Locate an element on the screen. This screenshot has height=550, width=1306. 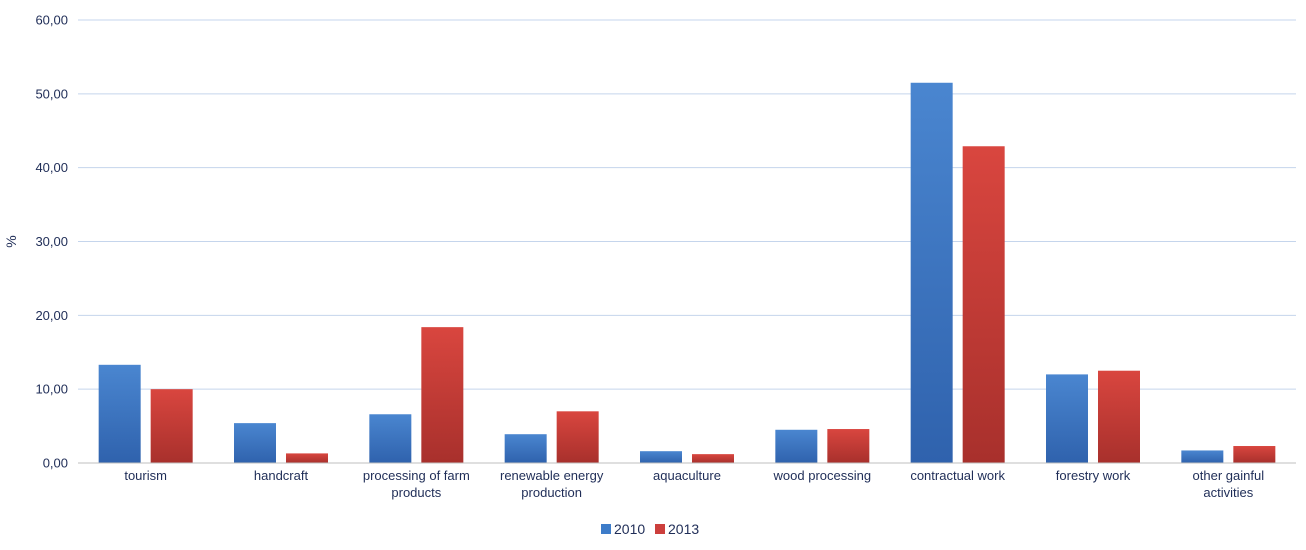
y-tick-label: 10,00 is located at coordinates (51, 389).